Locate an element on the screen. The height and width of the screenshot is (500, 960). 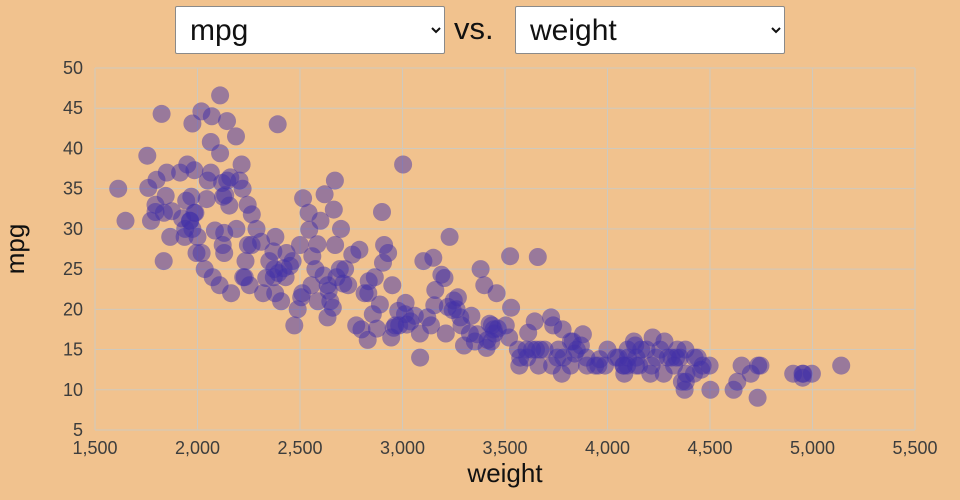
y-tick-label: 5 is located at coordinates (78, 430).